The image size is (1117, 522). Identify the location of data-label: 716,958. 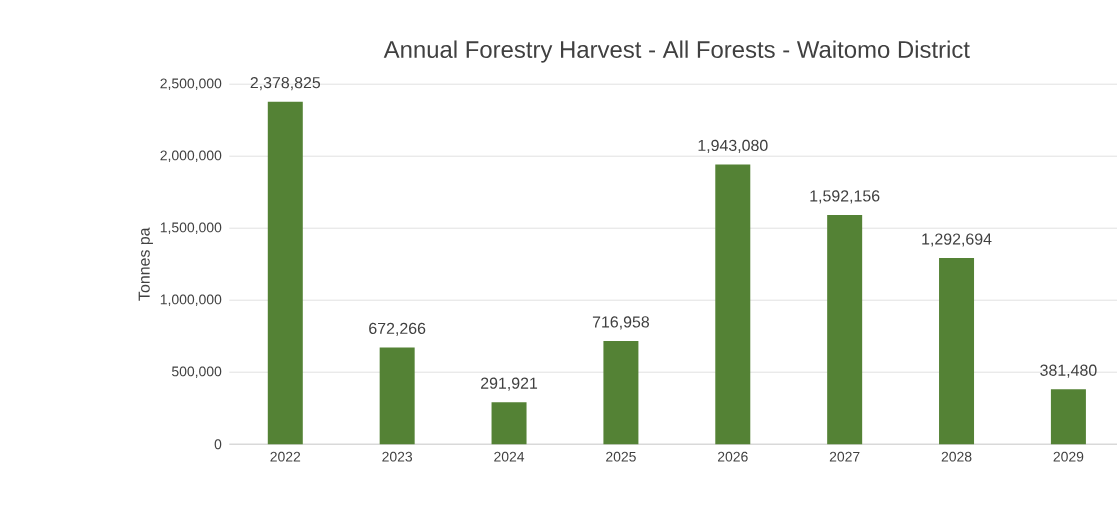
(621, 323).